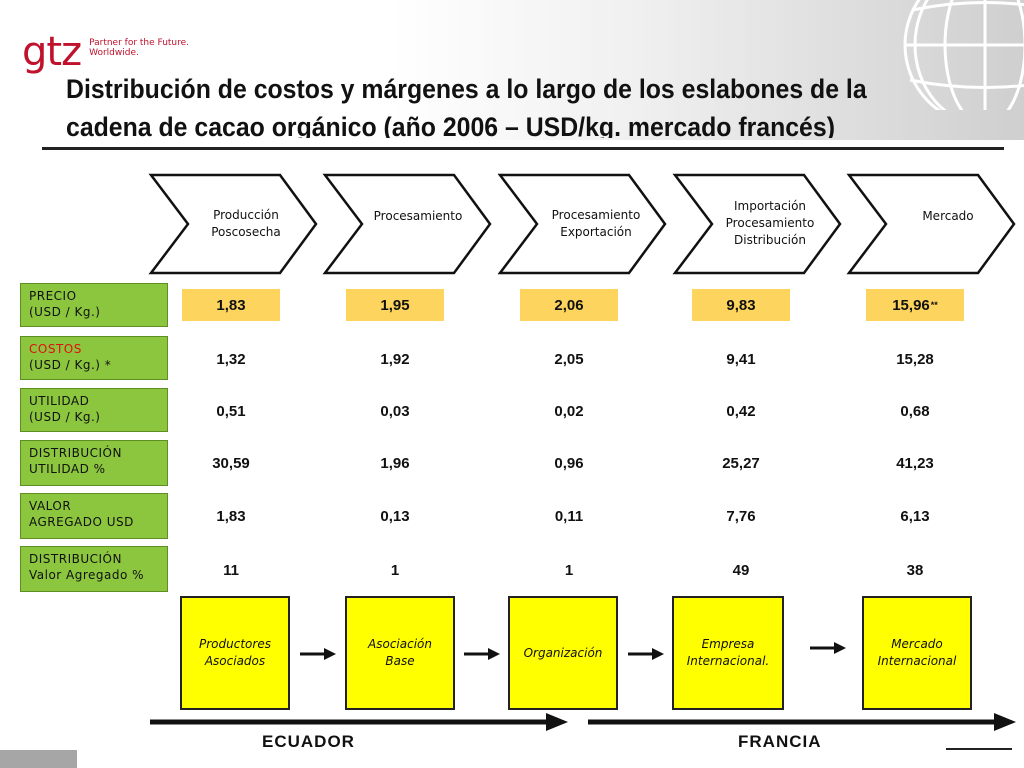  Describe the element at coordinates (50, 506) in the screenshot. I see `row-label-line1: VALOR` at that location.